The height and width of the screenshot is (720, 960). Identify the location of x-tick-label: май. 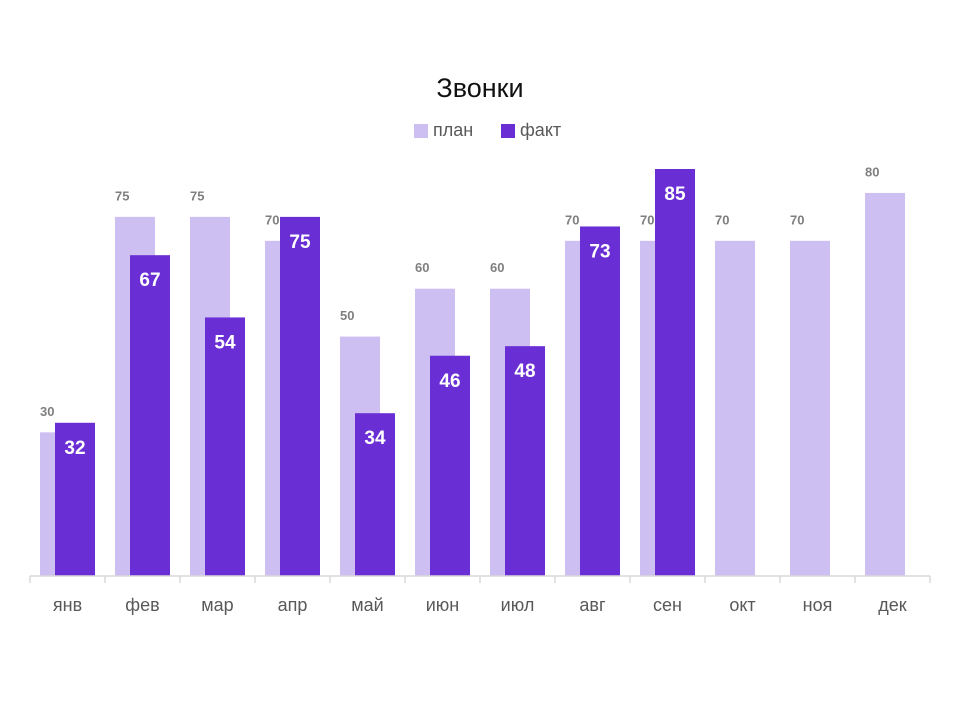
(367, 605).